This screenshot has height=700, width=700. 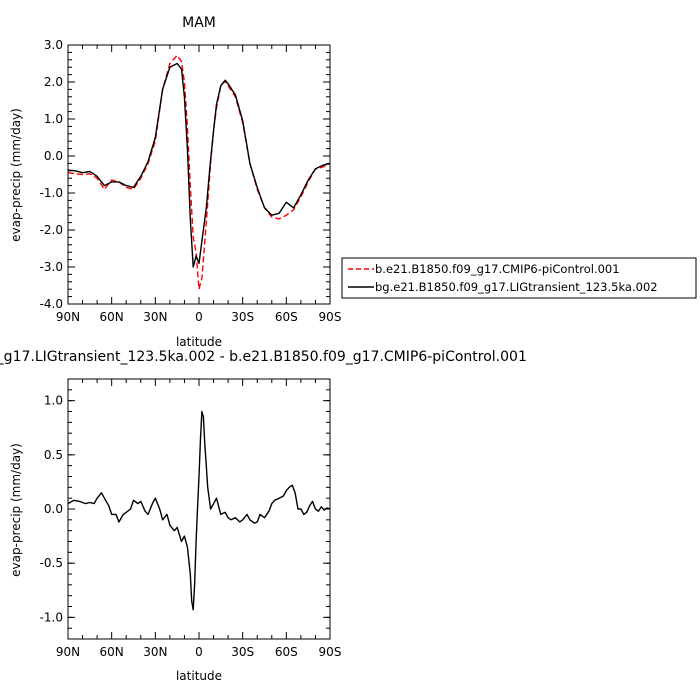 I want to click on y-tick-label: -2.0, so click(x=51, y=230).